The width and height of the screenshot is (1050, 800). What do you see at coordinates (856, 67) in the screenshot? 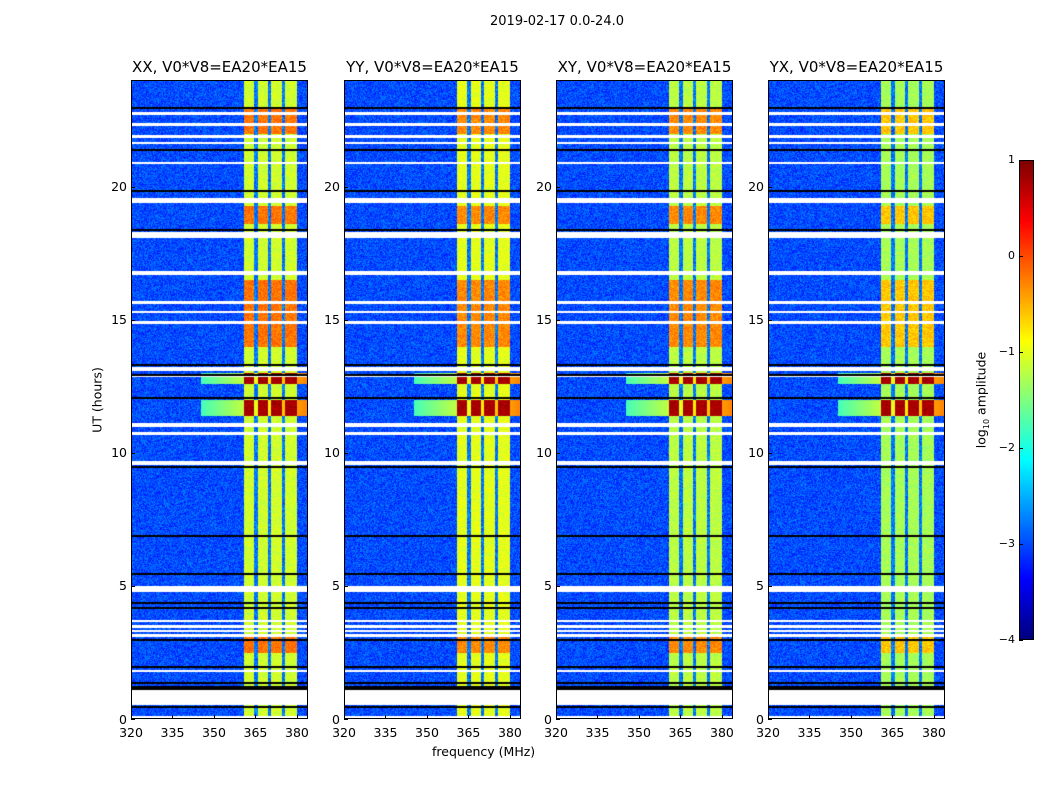
I see `panel-title: YX, V0*V8=EA20*EA15` at bounding box center [856, 67].